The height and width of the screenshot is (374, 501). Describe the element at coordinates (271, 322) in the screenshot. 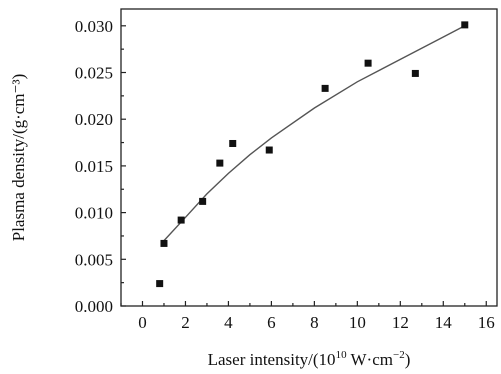

I see `x-tick-label: 6` at that location.